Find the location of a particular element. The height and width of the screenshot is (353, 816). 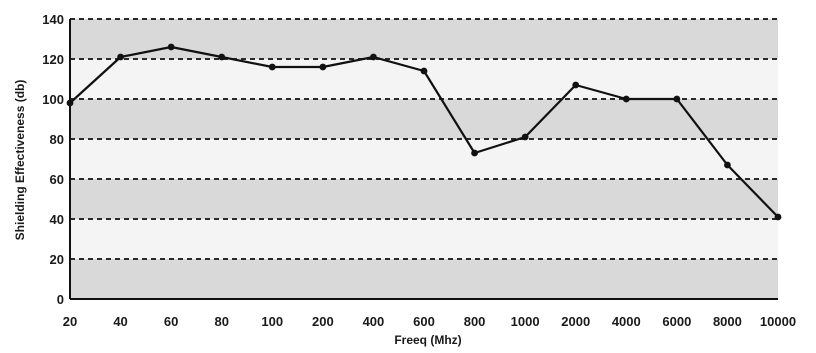

y-tick-label: 80 is located at coordinates (57, 139).